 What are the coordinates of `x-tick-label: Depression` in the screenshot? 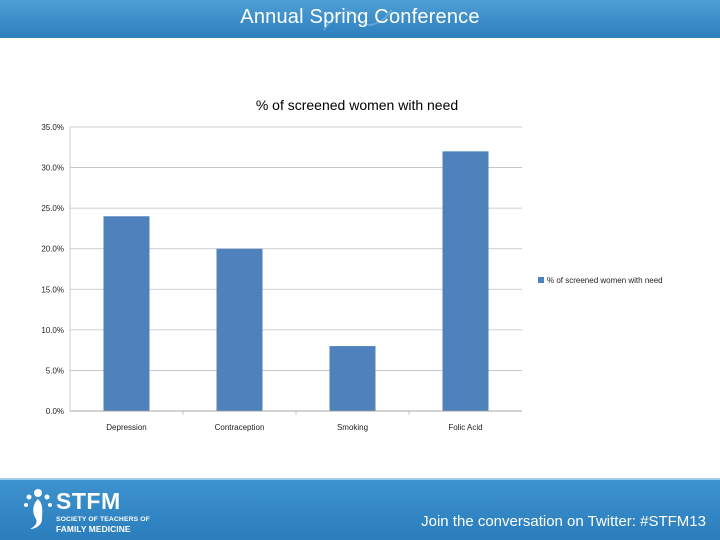 It's located at (126, 427).